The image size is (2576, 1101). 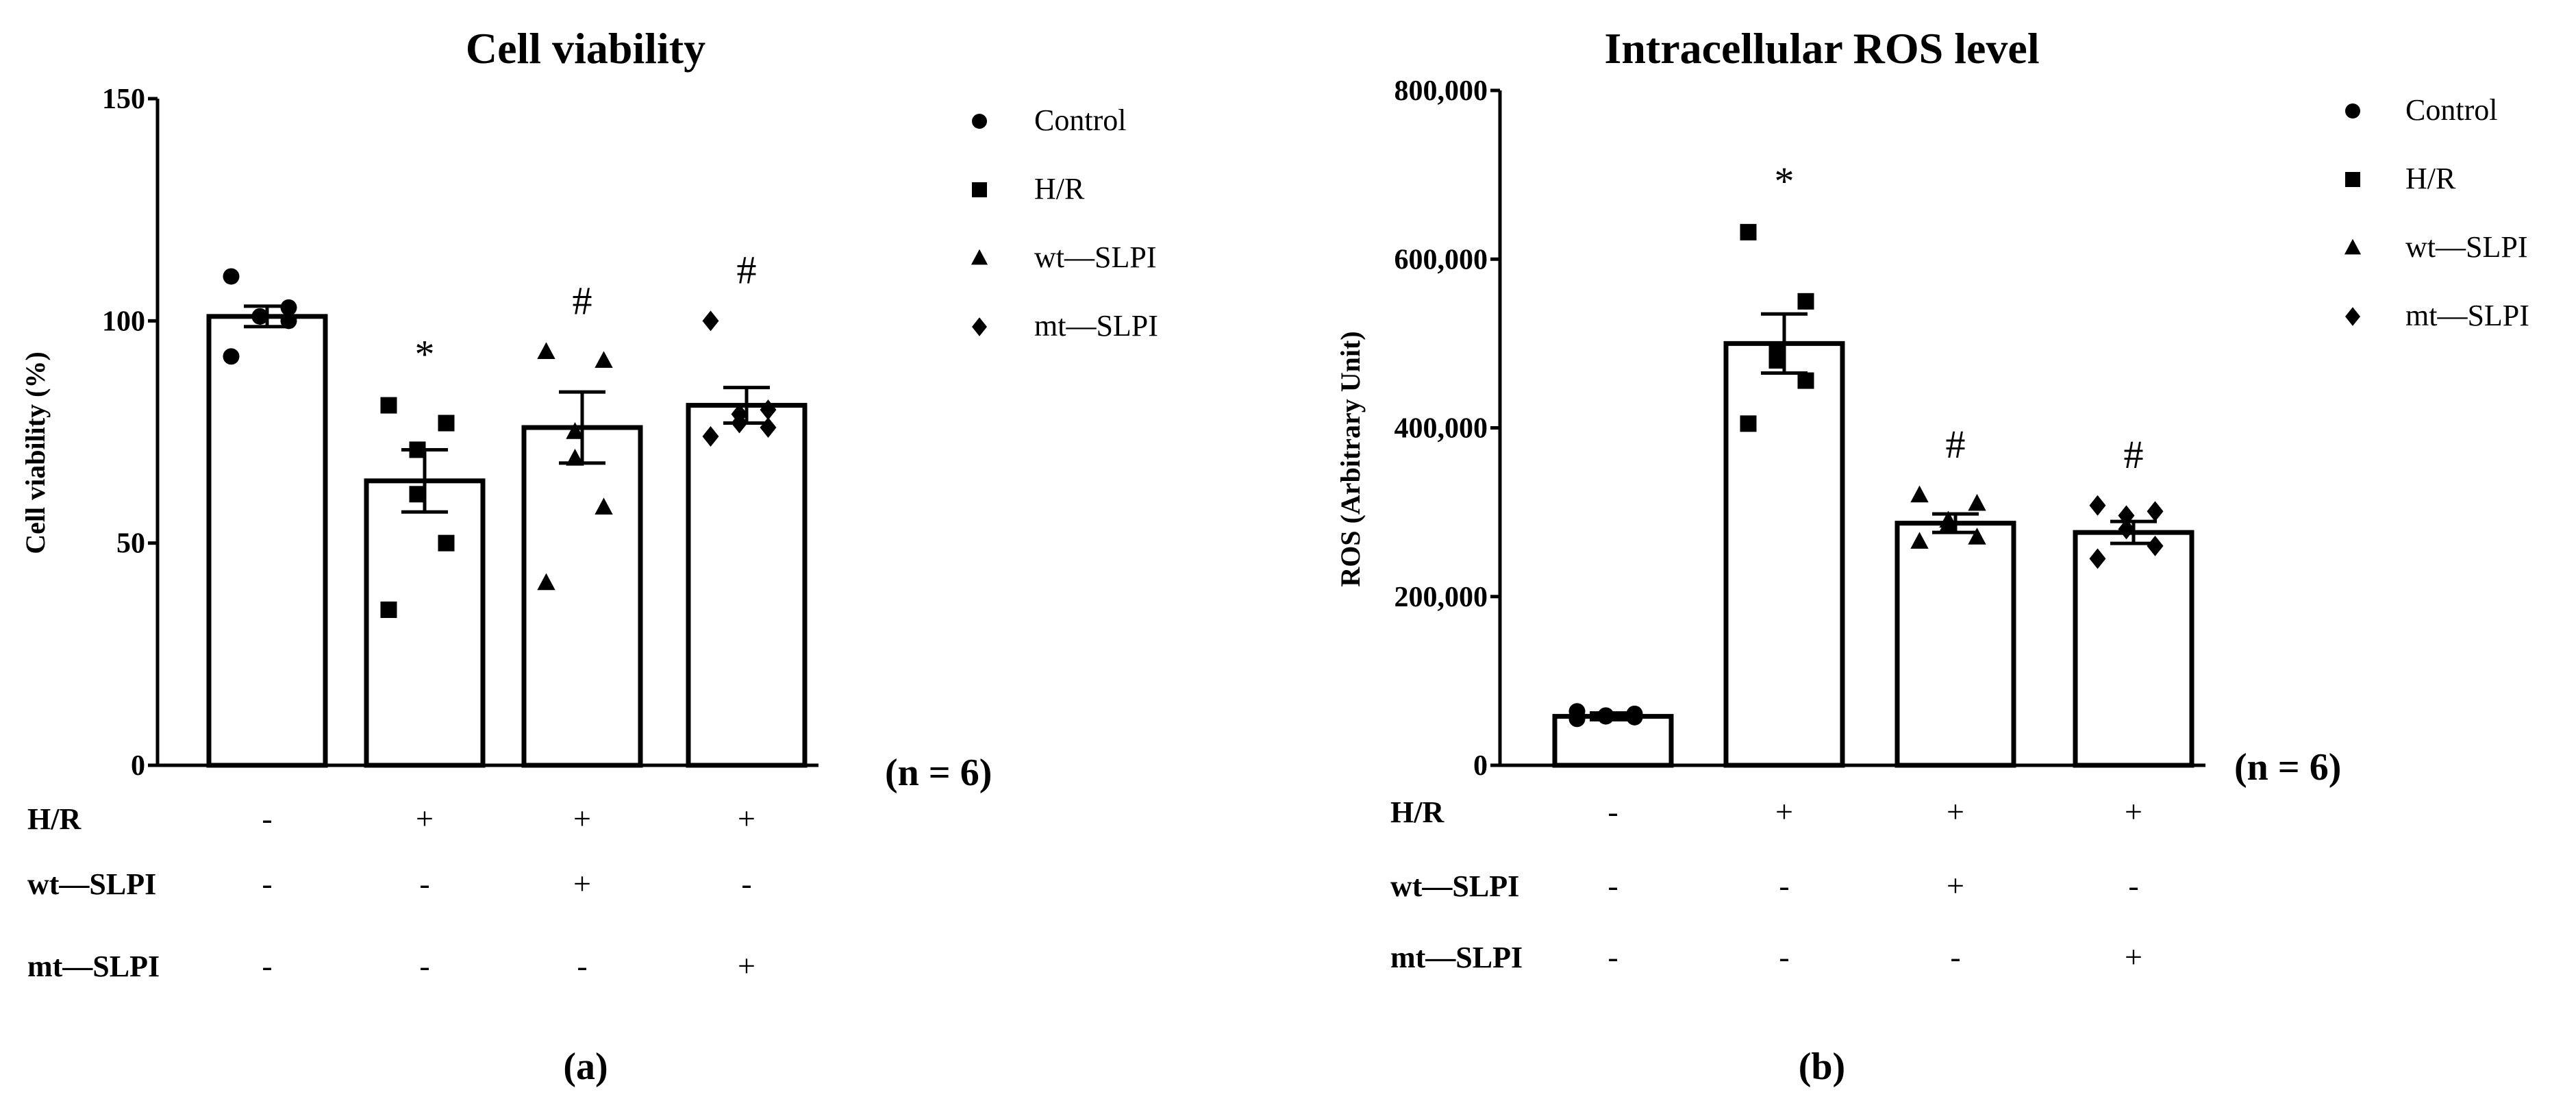 I want to click on y-tick-label: 50, so click(x=130, y=544).